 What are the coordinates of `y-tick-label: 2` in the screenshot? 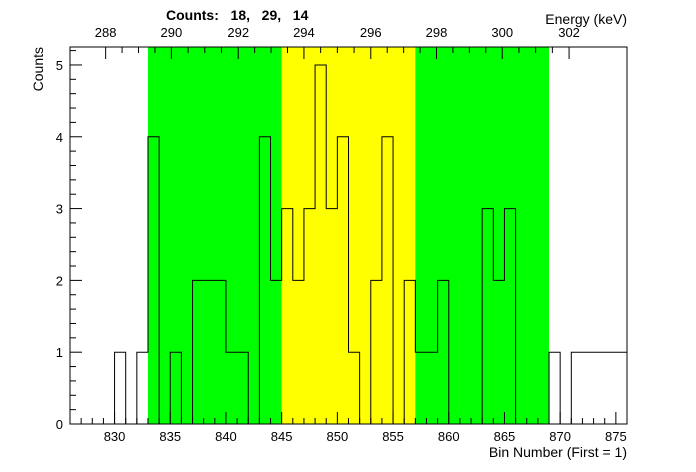 It's located at (59, 280).